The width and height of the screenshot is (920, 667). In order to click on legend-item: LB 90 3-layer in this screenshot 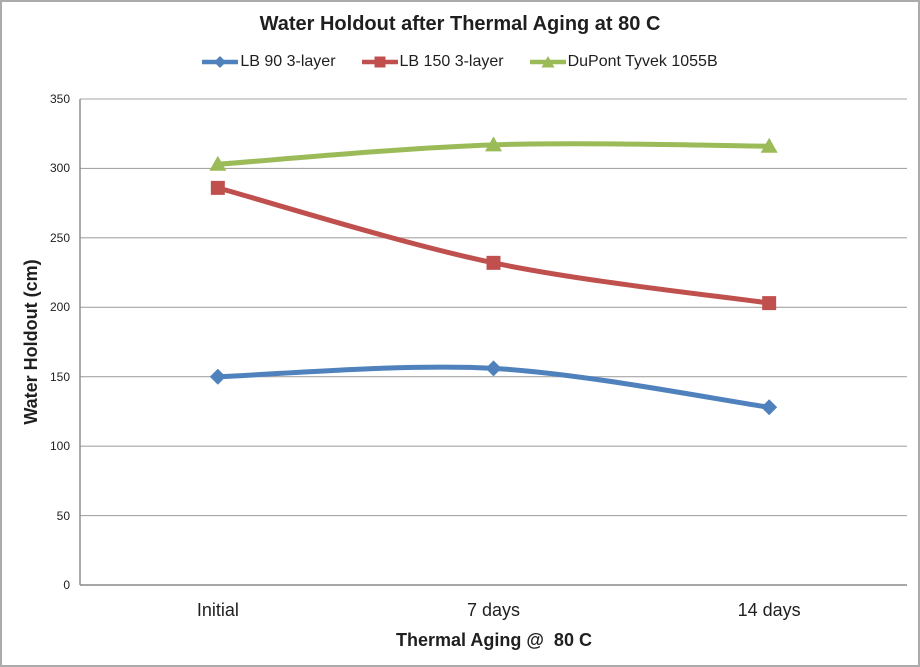, I will do `click(269, 62)`.